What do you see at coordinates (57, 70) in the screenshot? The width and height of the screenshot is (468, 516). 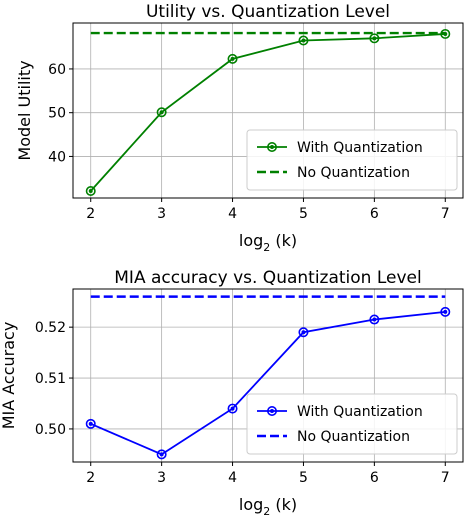 I see `y-tick-label: 60` at bounding box center [57, 70].